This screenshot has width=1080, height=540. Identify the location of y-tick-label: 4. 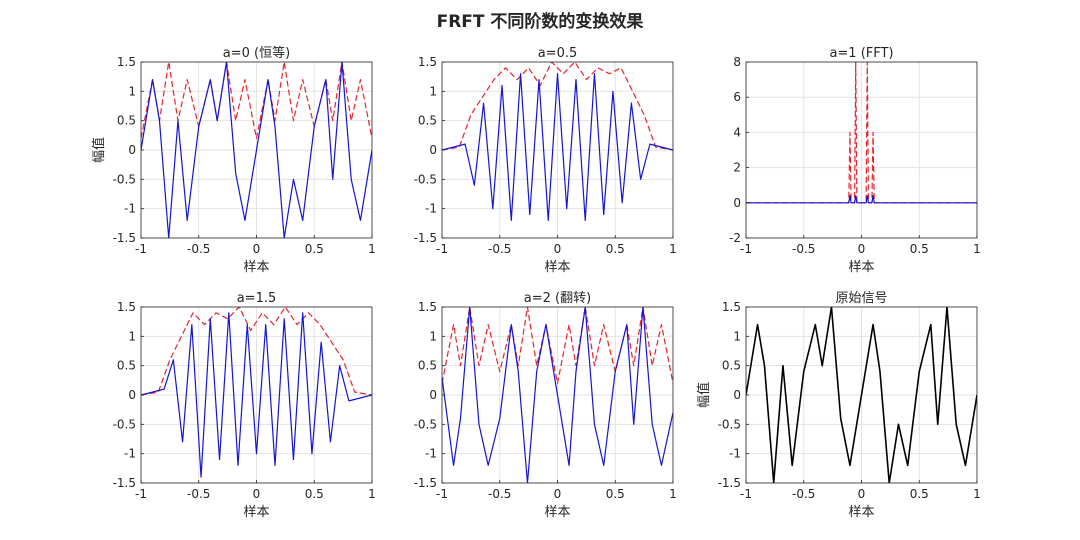
(737, 132).